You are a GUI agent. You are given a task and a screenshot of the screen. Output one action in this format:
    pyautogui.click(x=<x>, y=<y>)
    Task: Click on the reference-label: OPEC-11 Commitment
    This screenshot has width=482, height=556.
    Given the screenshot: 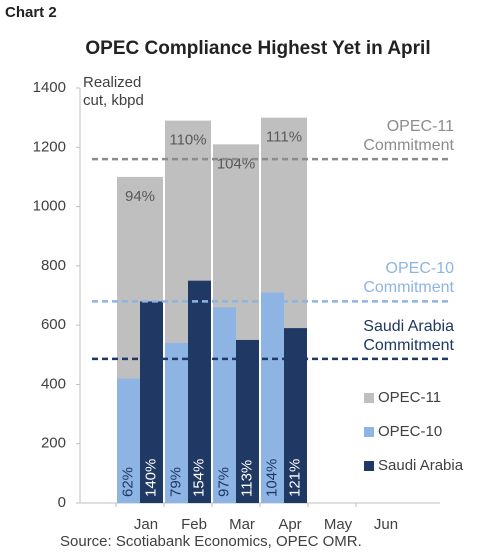 What is the action you would take?
    pyautogui.click(x=408, y=135)
    